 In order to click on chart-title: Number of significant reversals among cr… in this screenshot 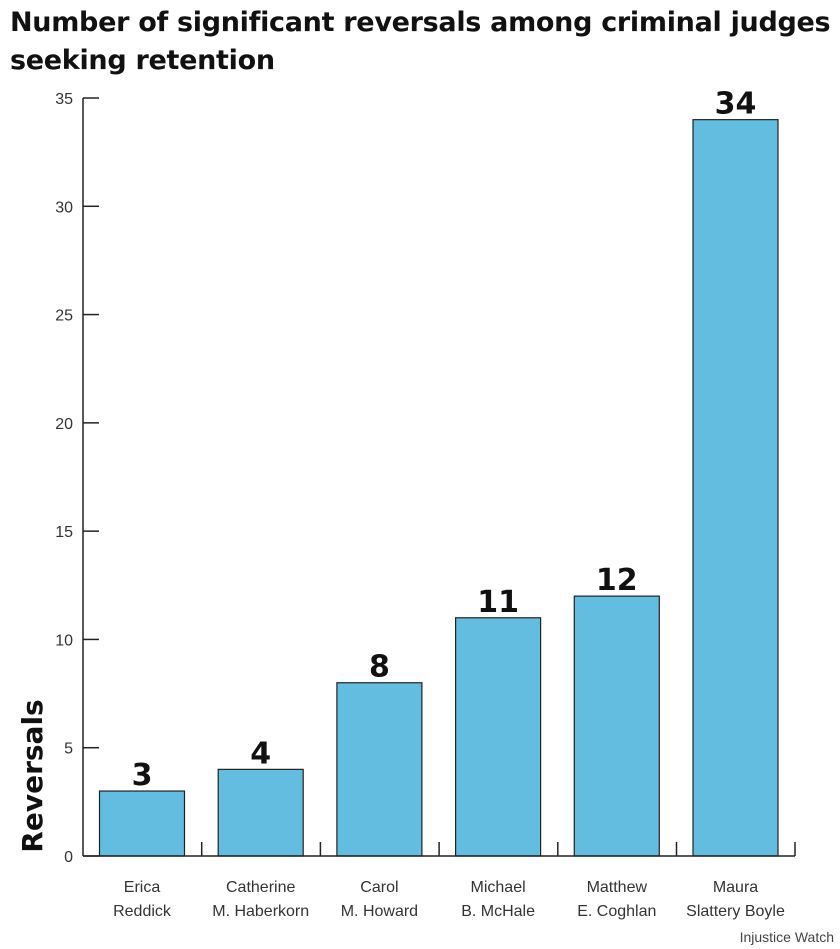, I will do `click(420, 41)`.